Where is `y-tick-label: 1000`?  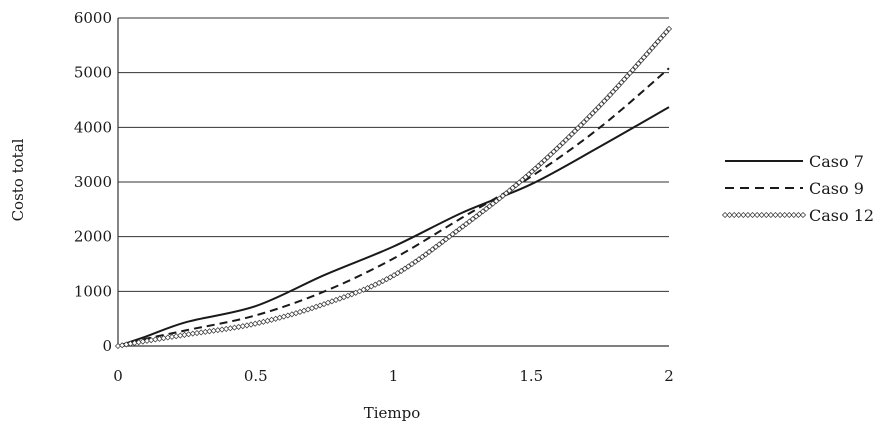 y-tick-label: 1000 is located at coordinates (93, 291).